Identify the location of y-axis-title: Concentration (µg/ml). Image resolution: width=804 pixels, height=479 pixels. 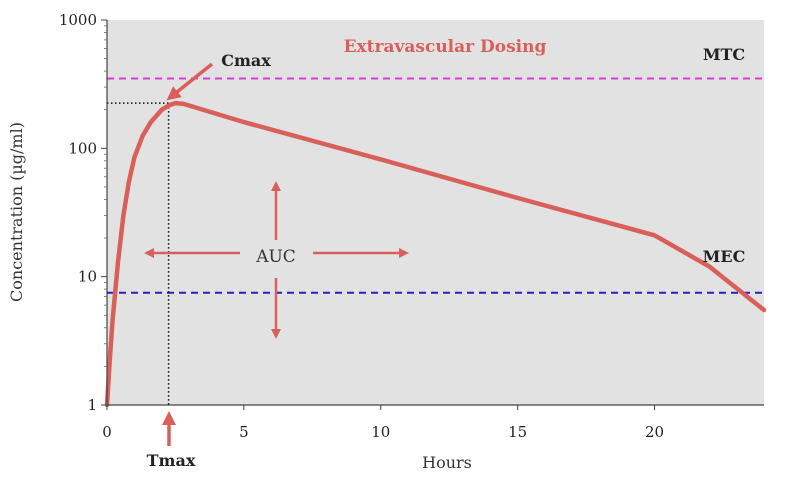
(16, 212).